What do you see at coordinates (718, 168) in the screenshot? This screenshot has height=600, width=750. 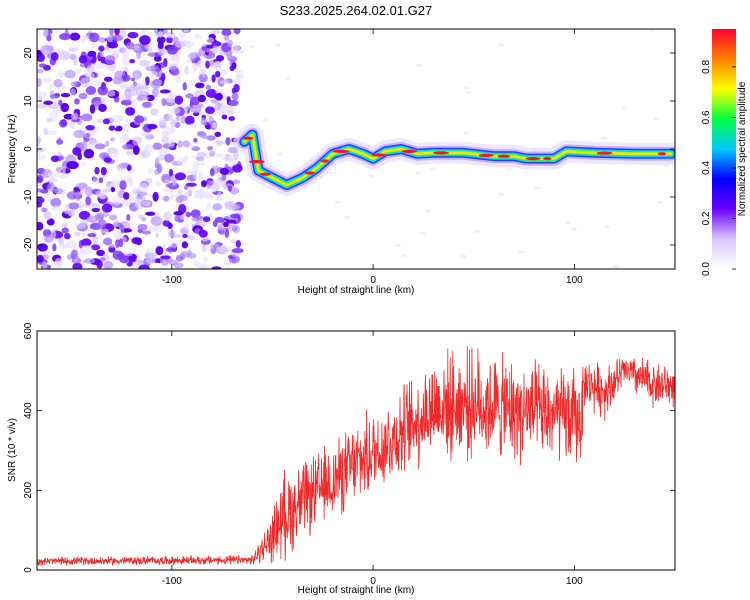 I see `colorbar-ticks: 0.0 0.2 0.4 0.6 0.8` at bounding box center [718, 168].